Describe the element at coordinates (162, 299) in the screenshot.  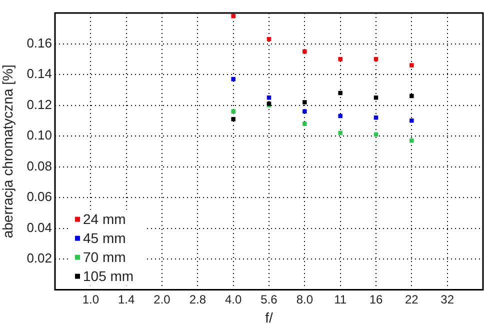
I see `x-tick-label: 2.0` at that location.